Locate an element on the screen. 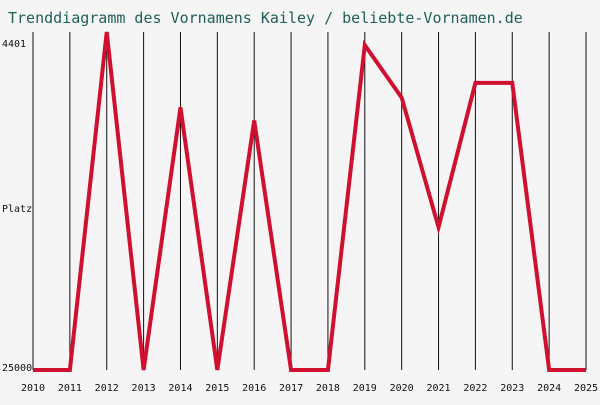 This screenshot has height=405, width=600. x-tick-label-2021: 2021 is located at coordinates (438, 388).